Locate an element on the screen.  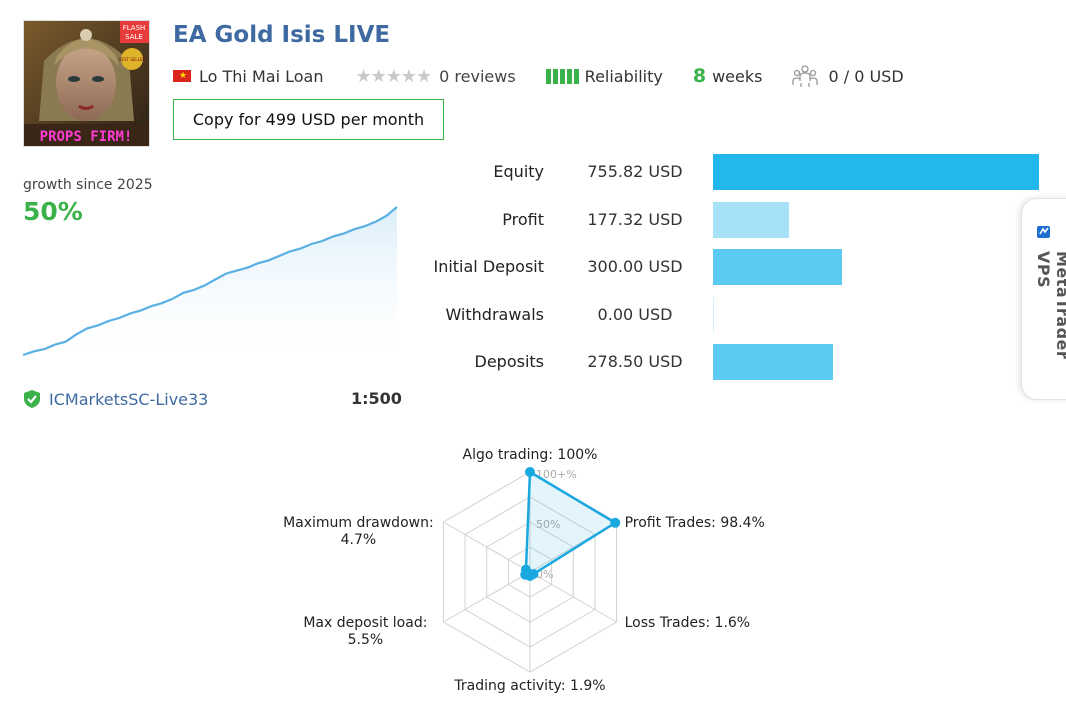
radar-value-max-deposit-load: 5.5% is located at coordinates (366, 640).